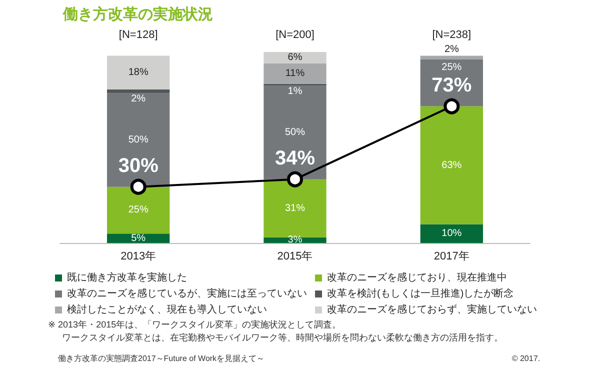 The height and width of the screenshot is (371, 590). What do you see at coordinates (432, 310) in the screenshot?
I see `legend-label: 改革のニーズを感じておらず、実施していない` at bounding box center [432, 310].